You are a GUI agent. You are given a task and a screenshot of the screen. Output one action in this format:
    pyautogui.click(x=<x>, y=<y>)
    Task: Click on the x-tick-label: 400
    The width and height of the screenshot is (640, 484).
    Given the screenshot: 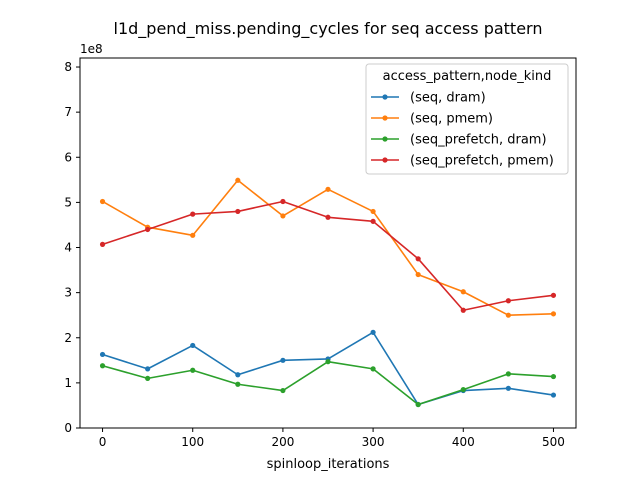 What is the action you would take?
    pyautogui.click(x=463, y=442)
    